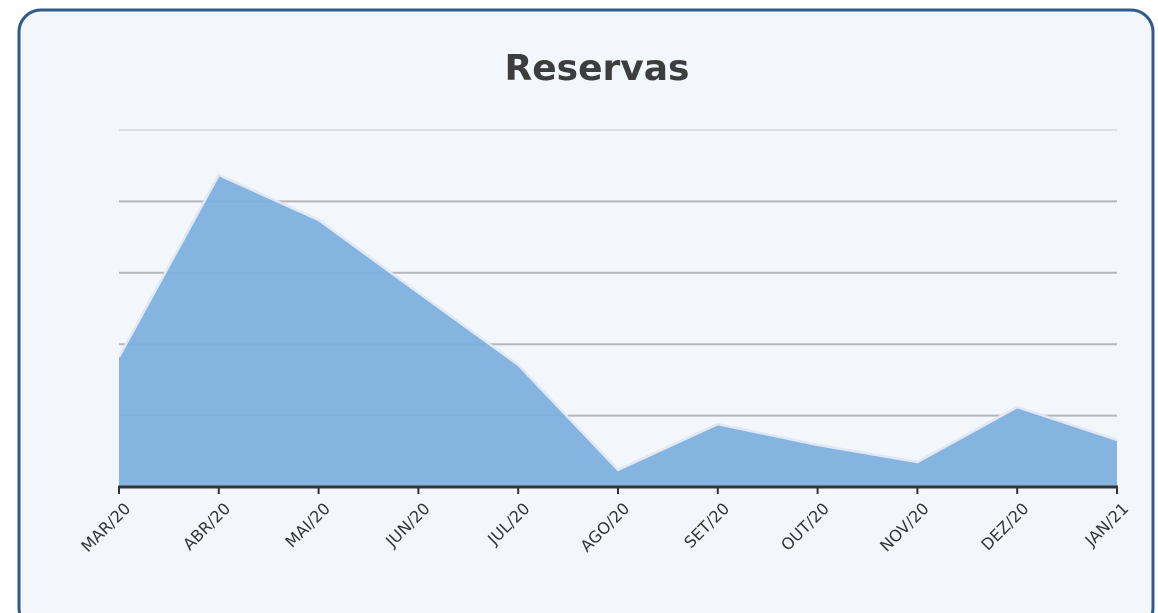 Image resolution: width=1158 pixels, height=613 pixels. What do you see at coordinates (597, 68) in the screenshot?
I see `chart-title: Reservas` at bounding box center [597, 68].